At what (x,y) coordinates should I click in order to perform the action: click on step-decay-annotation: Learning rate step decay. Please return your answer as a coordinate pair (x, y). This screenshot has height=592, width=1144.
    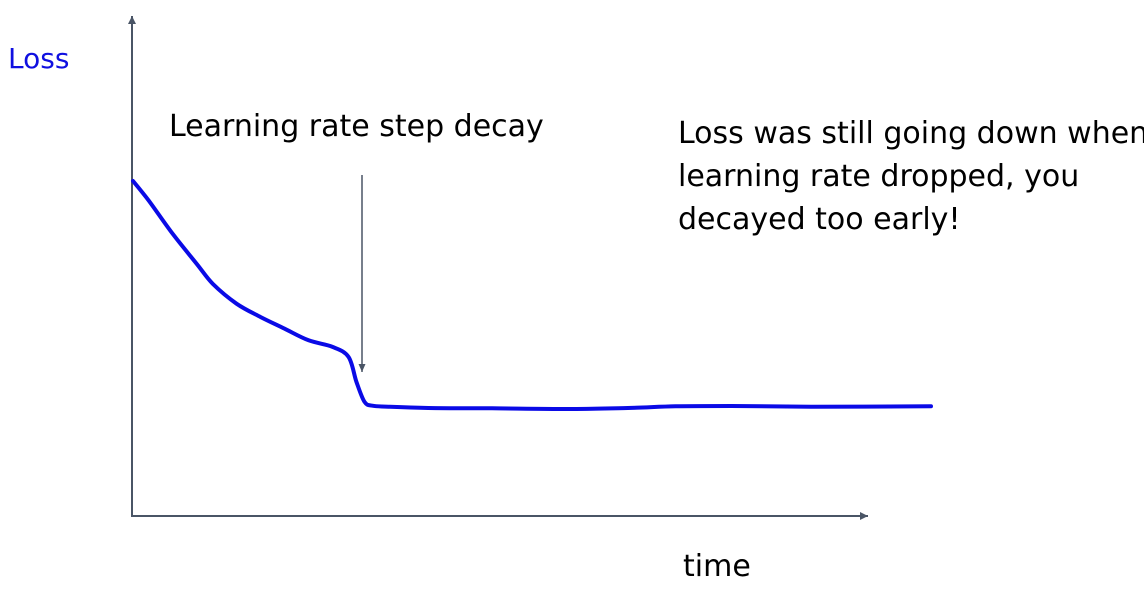
    Looking at the image, I should click on (356, 126).